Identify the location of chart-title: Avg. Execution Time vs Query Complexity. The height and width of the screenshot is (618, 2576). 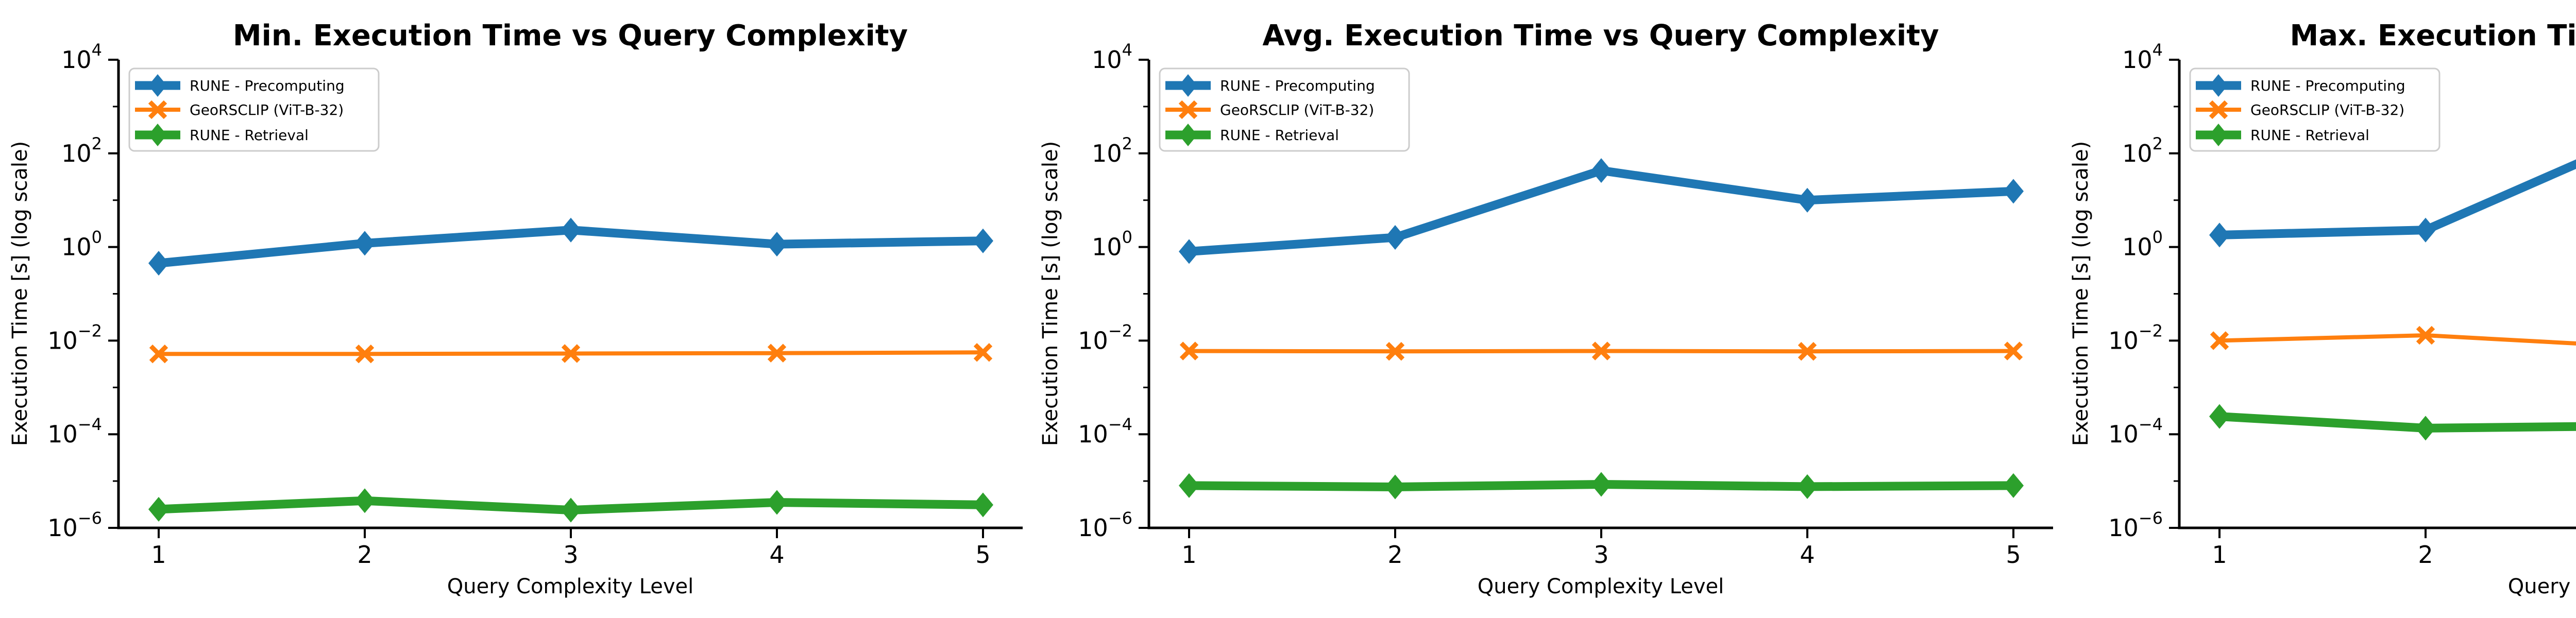
(1600, 36).